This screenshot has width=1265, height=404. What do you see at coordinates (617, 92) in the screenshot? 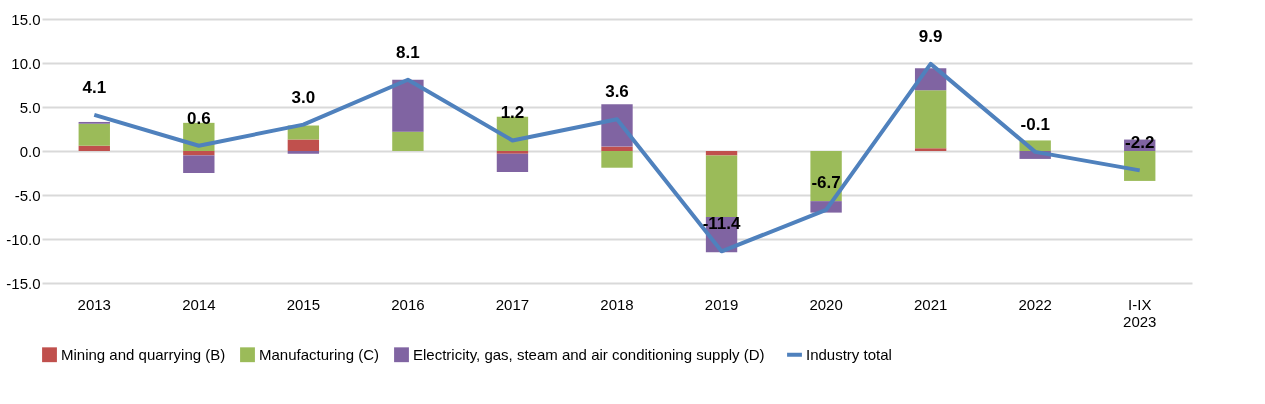
I see `data-label: 3.6` at bounding box center [617, 92].